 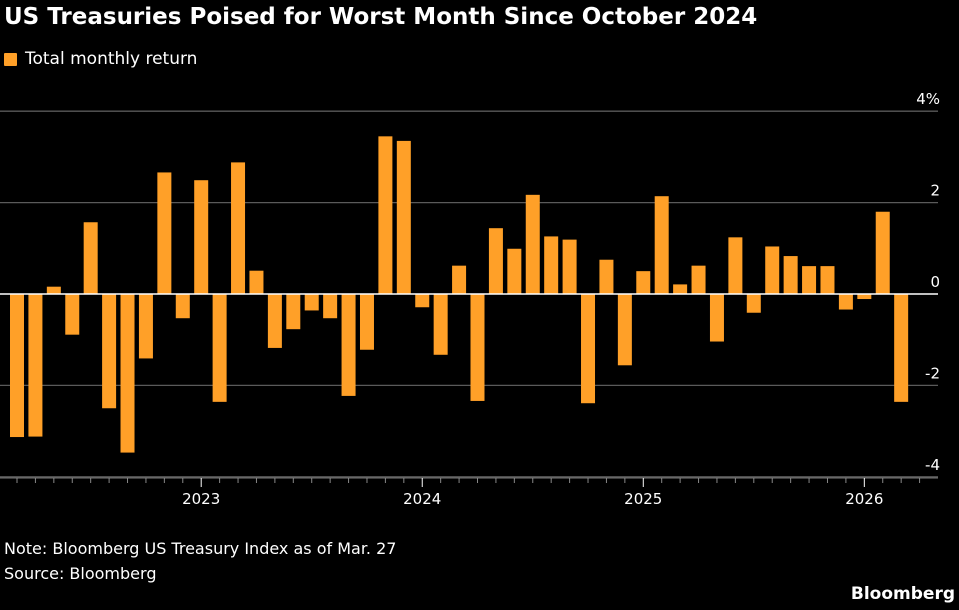 What do you see at coordinates (201, 499) in the screenshot?
I see `x-tick-label: 2023` at bounding box center [201, 499].